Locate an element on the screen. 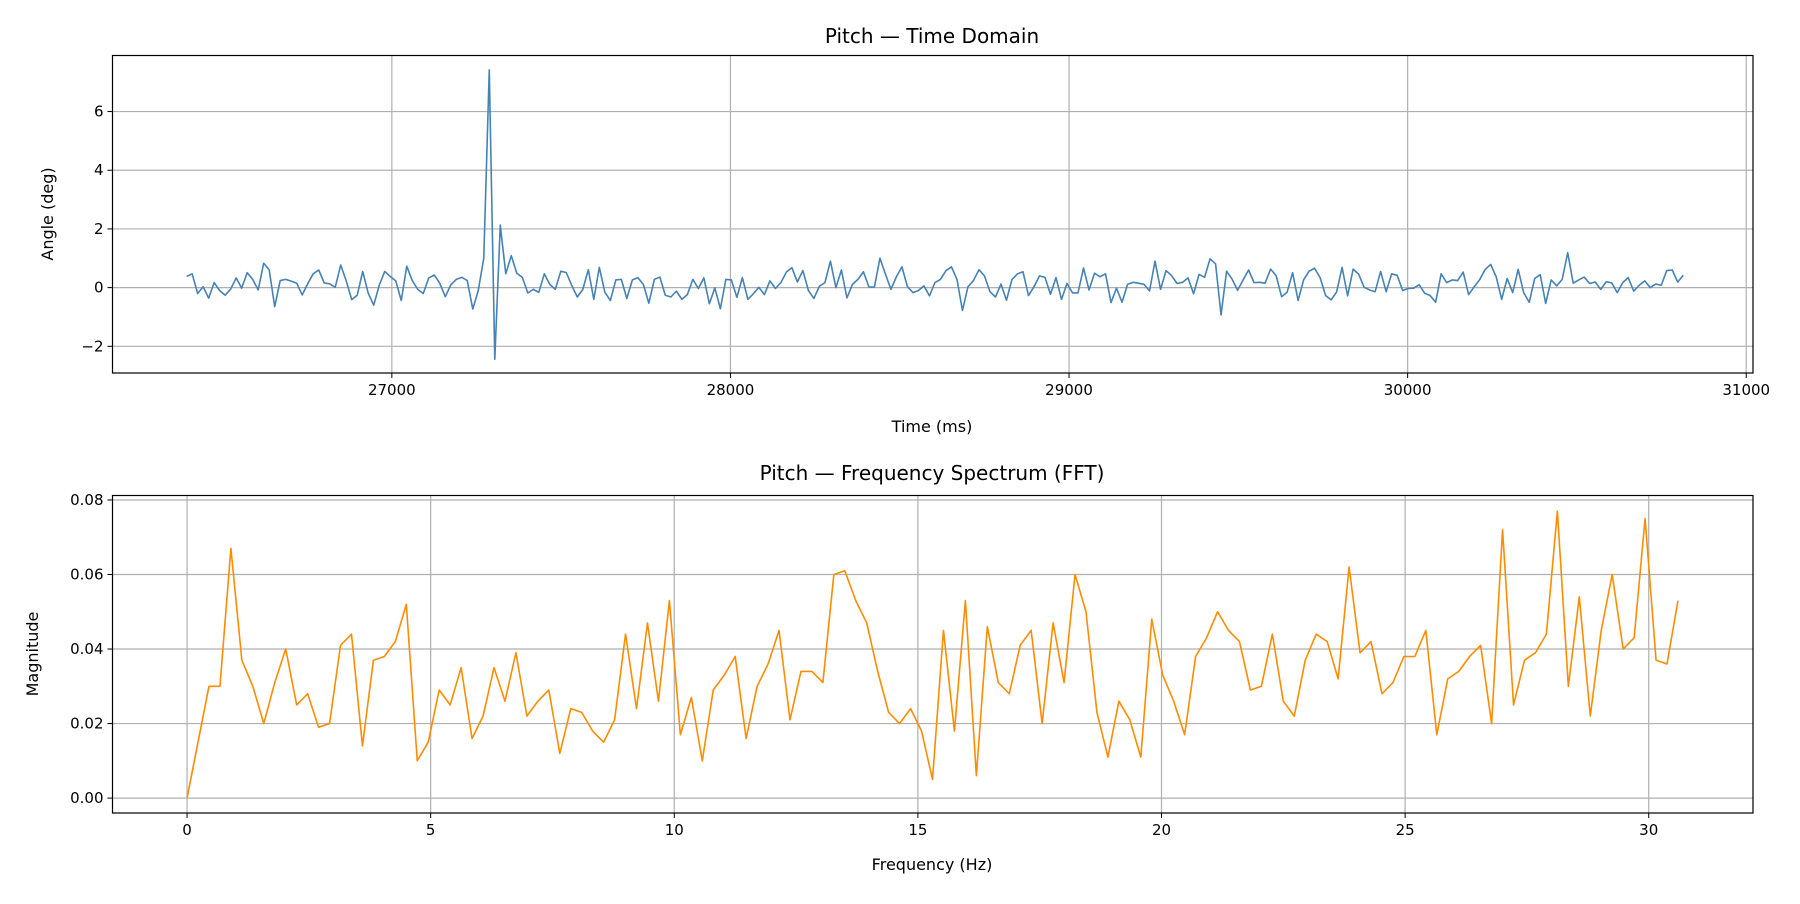  time-domain-y-tick-label: −2 is located at coordinates (92, 346).